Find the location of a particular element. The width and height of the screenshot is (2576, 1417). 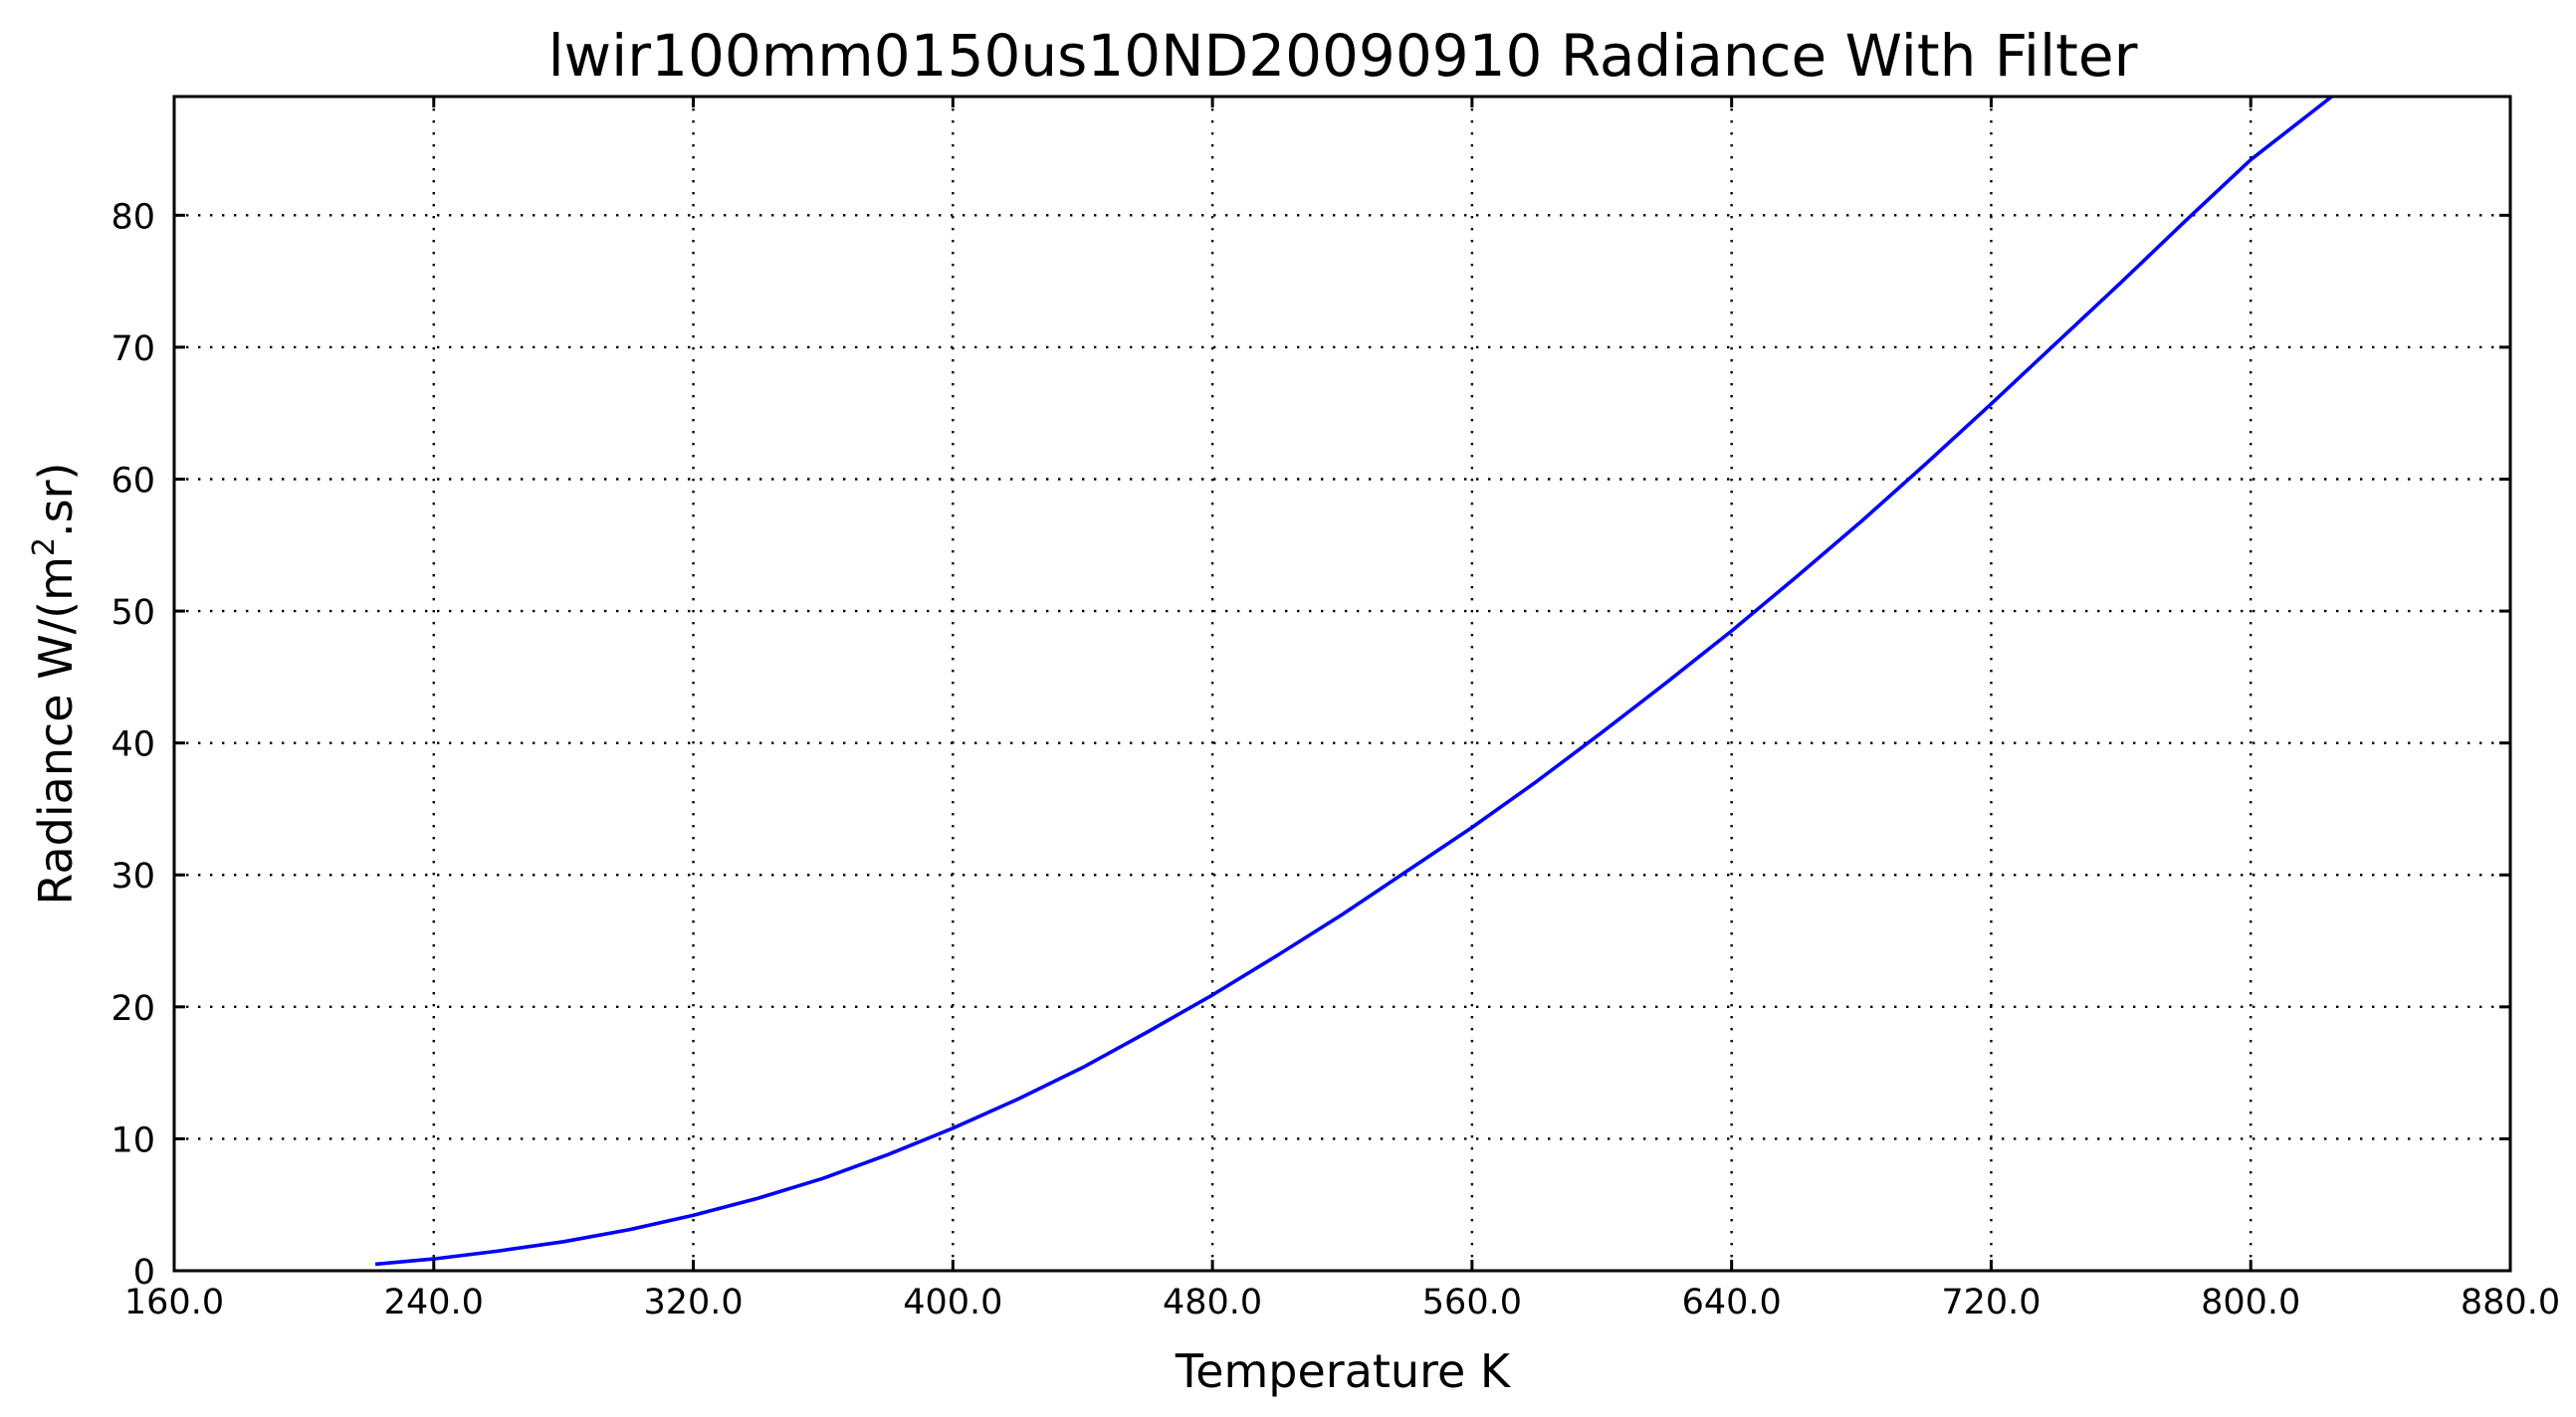

y-axis-label: Radiance W/(m2.sr) is located at coordinates (55, 684).